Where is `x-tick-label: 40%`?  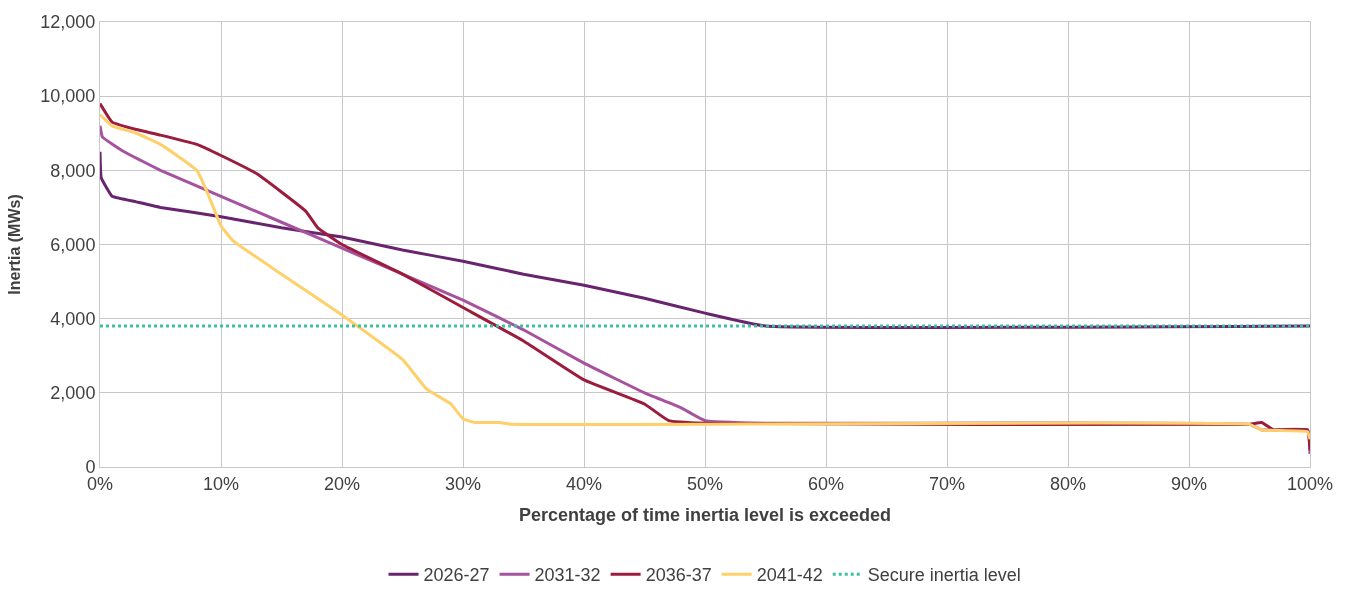
x-tick-label: 40% is located at coordinates (584, 483).